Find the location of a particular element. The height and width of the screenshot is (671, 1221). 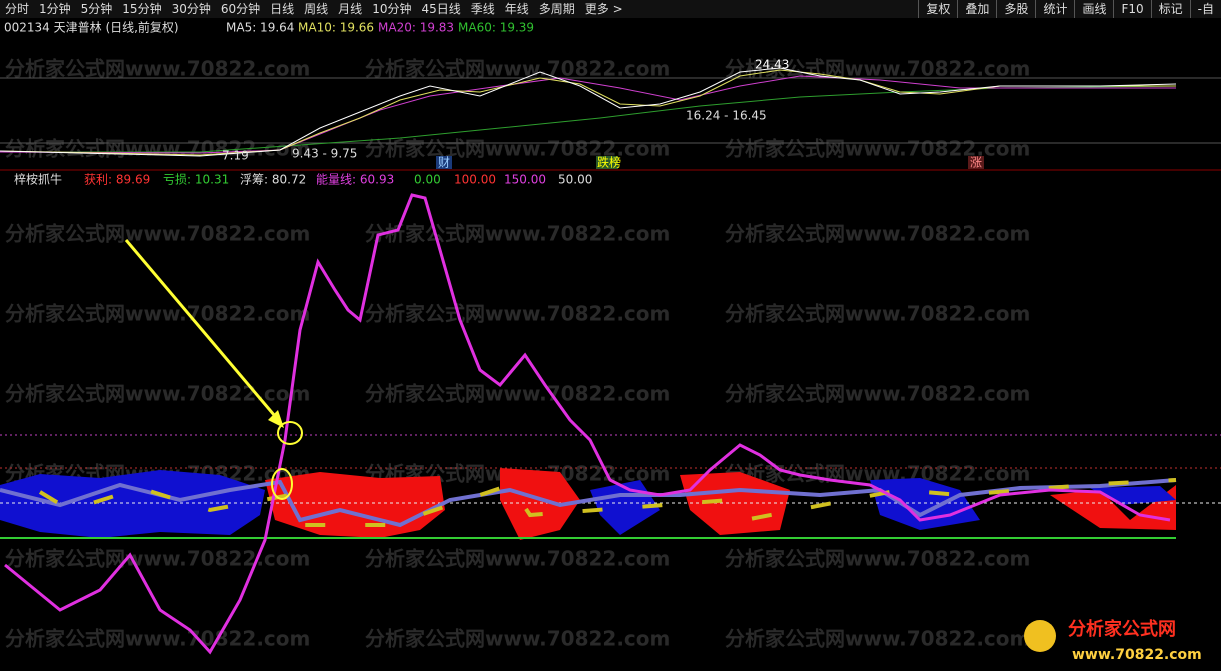

marker: 财 is located at coordinates (444, 163).